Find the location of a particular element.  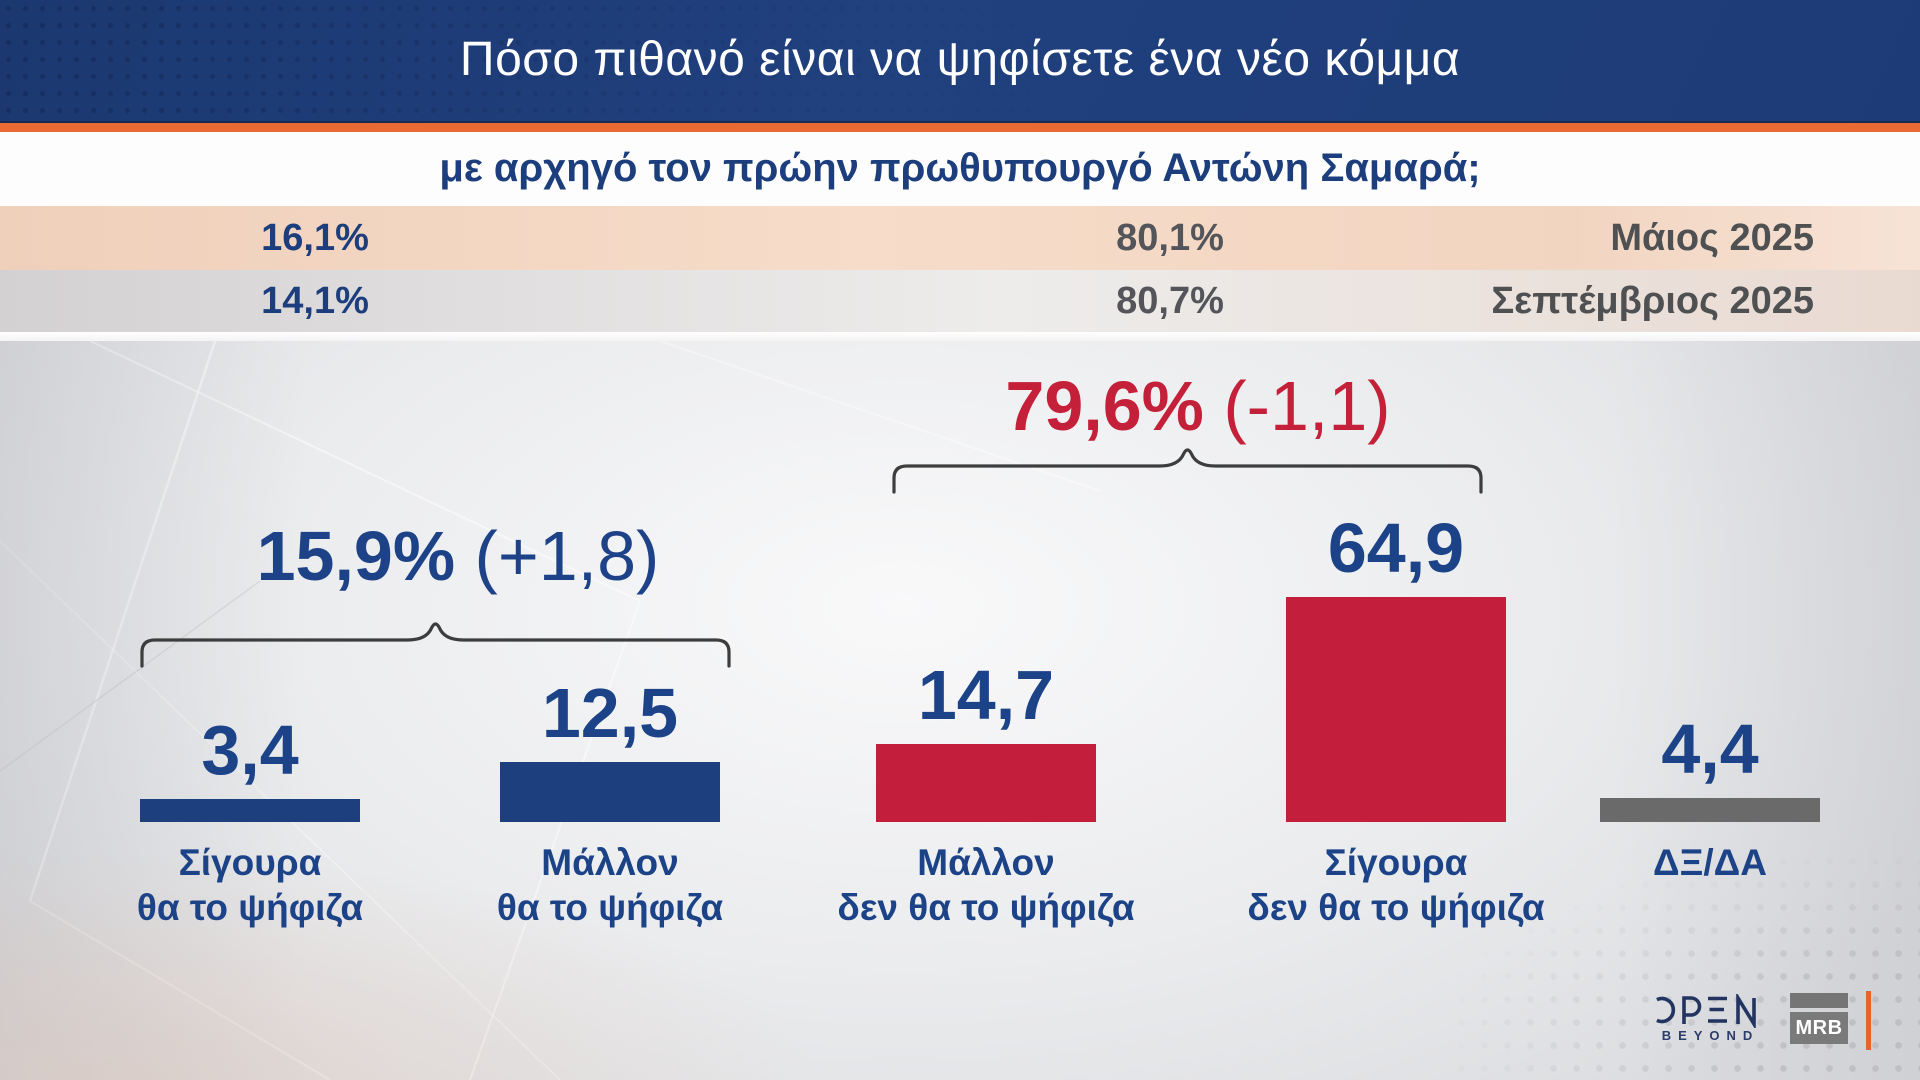

row-chart-divider is located at coordinates (960, 336).